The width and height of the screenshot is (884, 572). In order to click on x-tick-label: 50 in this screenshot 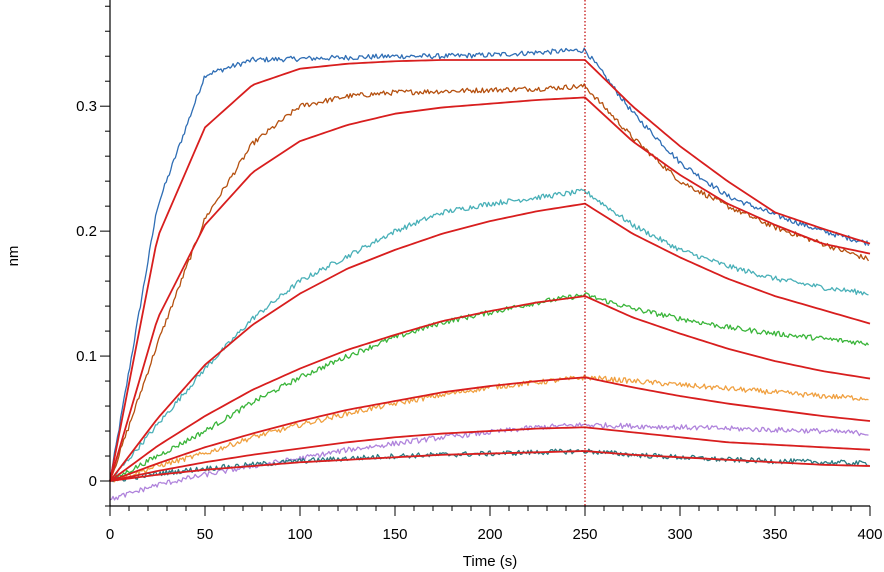, I will do `click(205, 534)`.